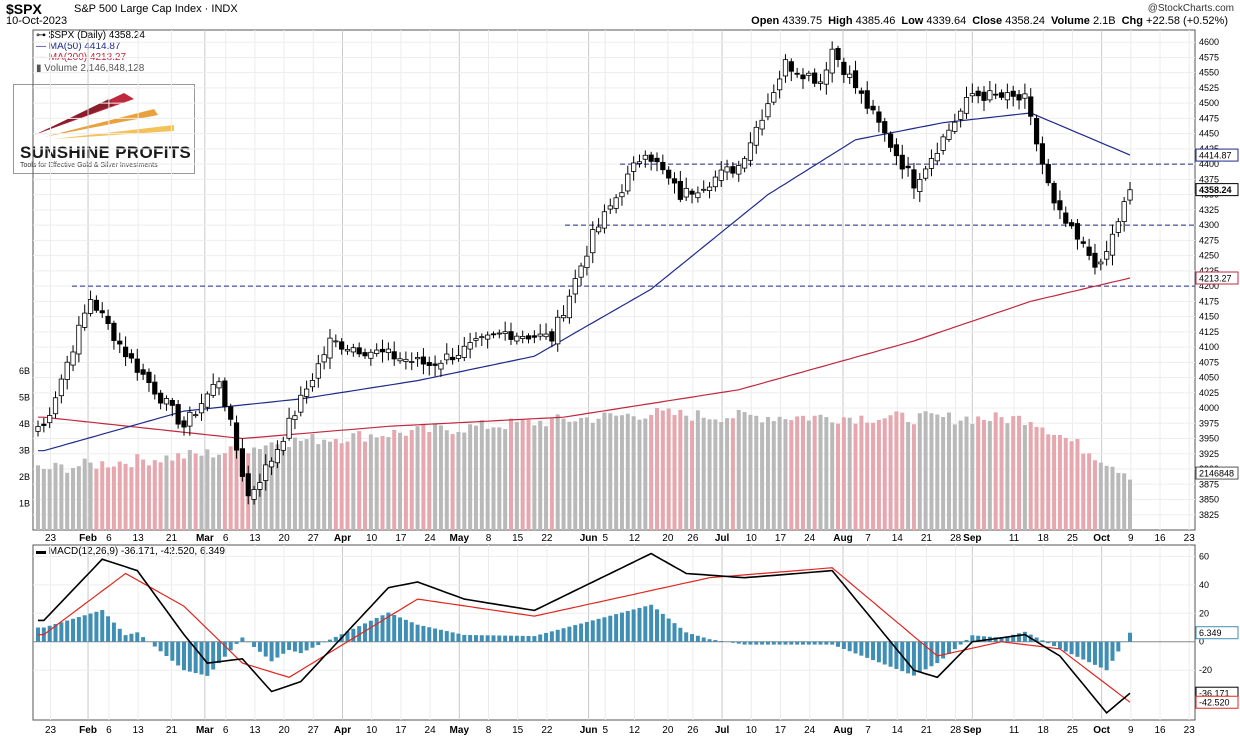 The width and height of the screenshot is (1240, 737). What do you see at coordinates (1214, 703) in the screenshot?
I see `signal-value-tag-text: -42.520` at bounding box center [1214, 703].